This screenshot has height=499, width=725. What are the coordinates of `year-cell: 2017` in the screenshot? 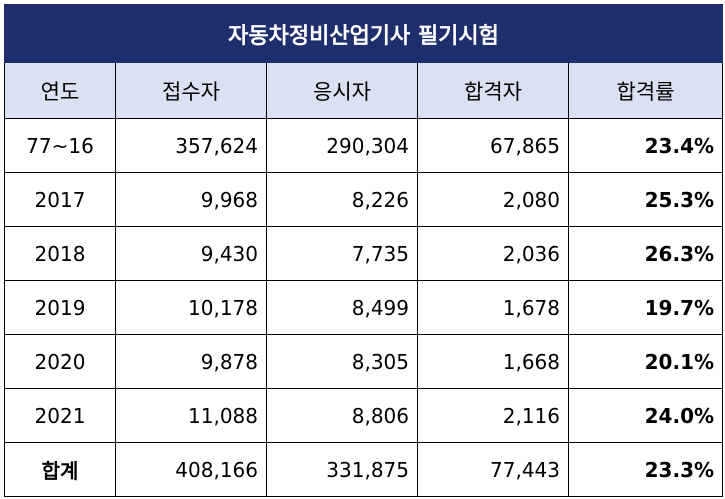 It's located at (60, 199).